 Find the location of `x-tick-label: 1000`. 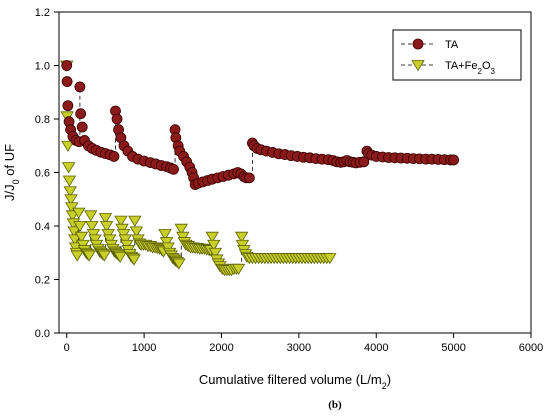

x-tick-label: 1000 is located at coordinates (144, 348).